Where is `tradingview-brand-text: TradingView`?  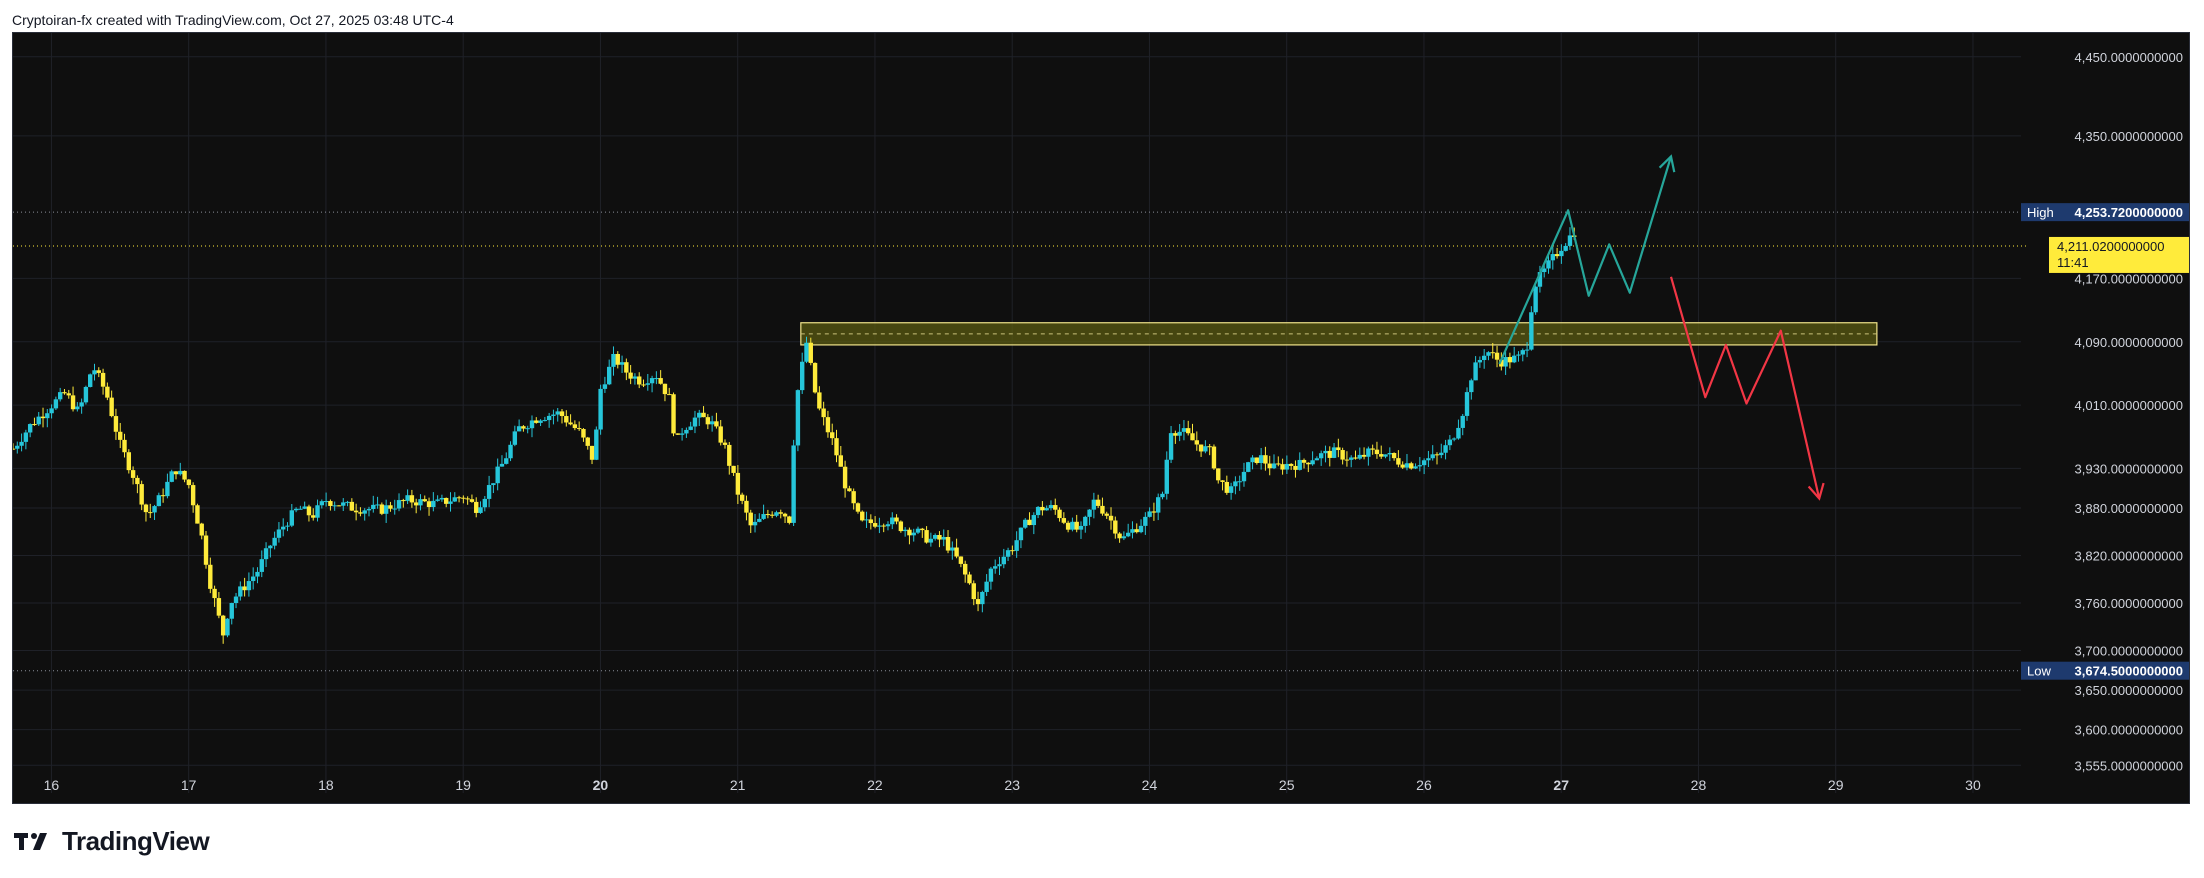
tradingview-brand-text: TradingView is located at coordinates (136, 841).